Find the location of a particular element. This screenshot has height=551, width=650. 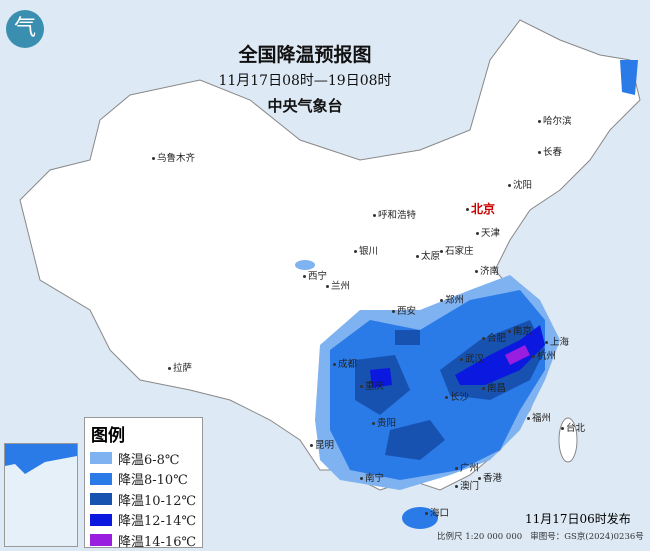

heilongjiang-tip is located at coordinates (629, 77).